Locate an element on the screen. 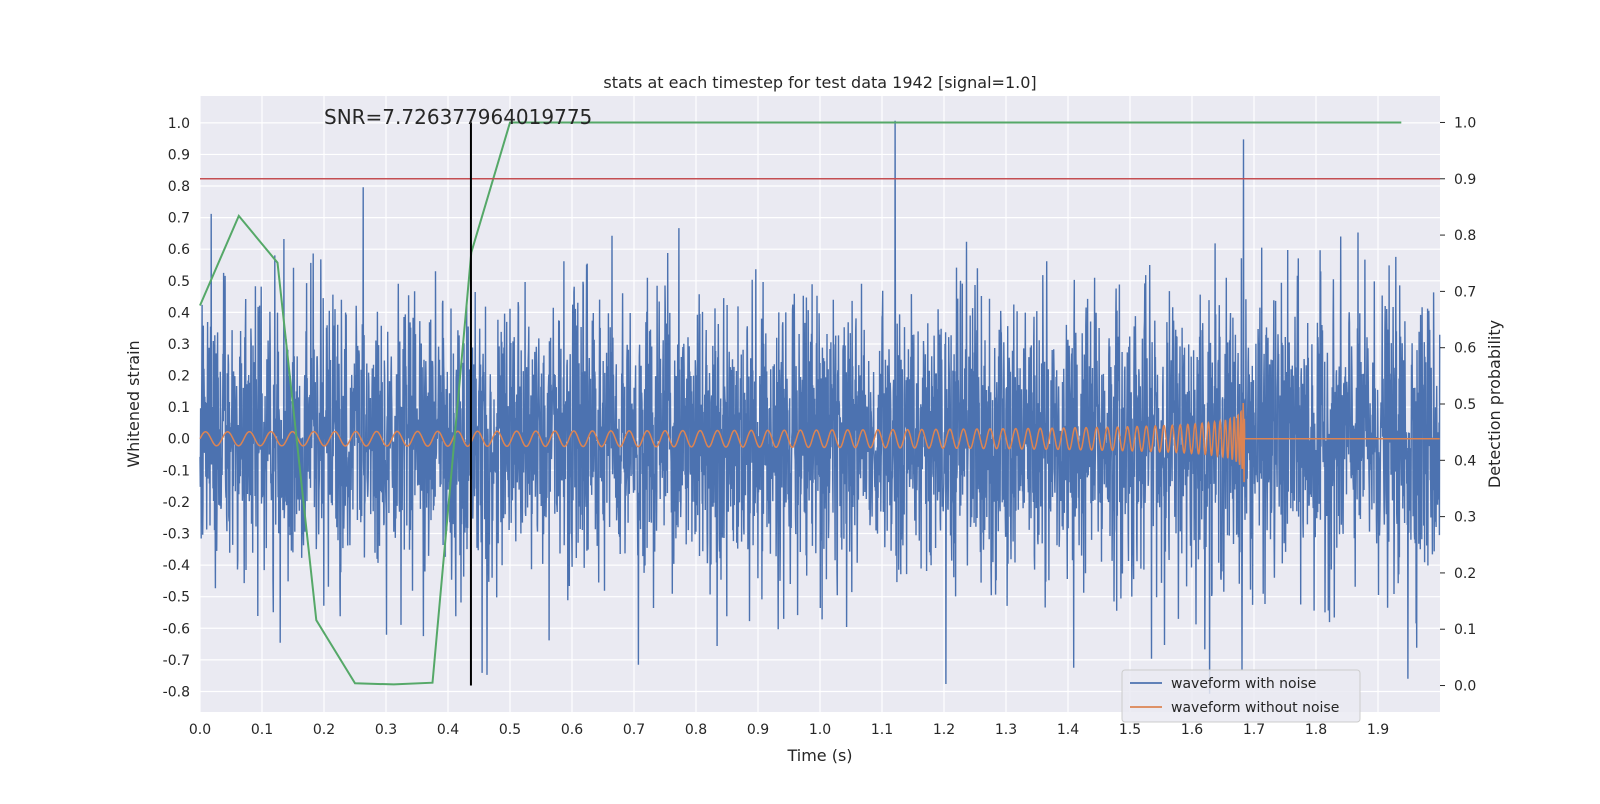 The width and height of the screenshot is (1600, 804). snr-annotation: SNR=7.726377964019775 is located at coordinates (458, 117).